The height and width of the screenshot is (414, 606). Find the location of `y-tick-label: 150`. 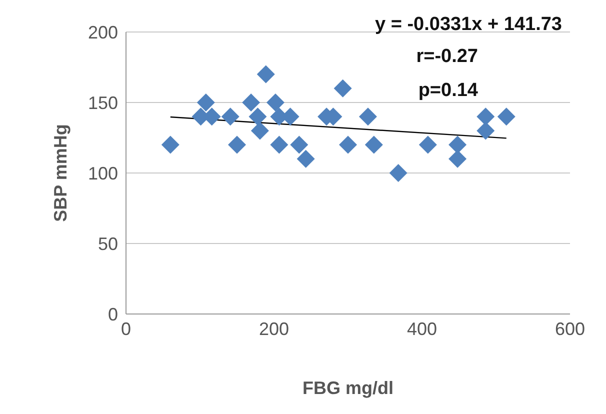

y-tick-label: 150 is located at coordinates (103, 102).